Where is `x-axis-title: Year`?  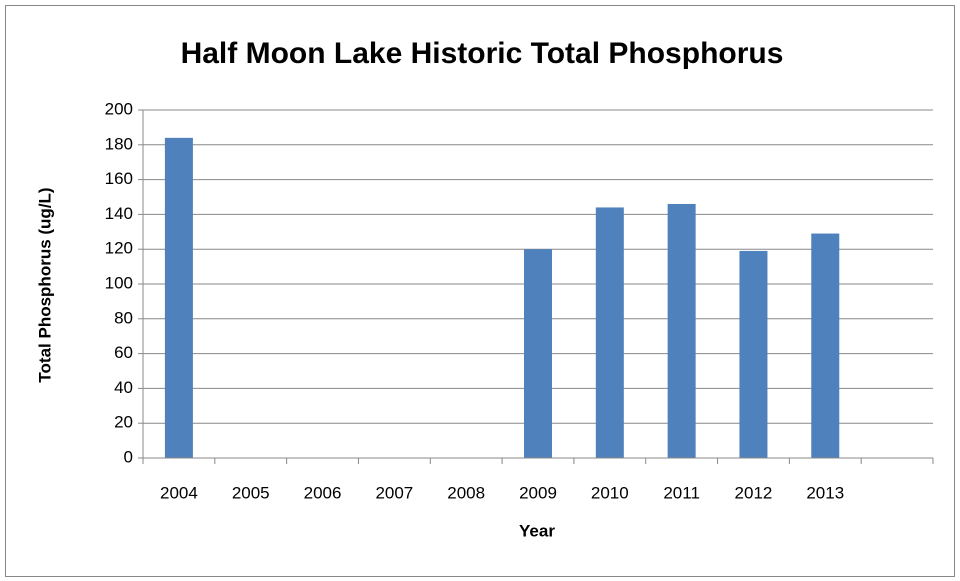 x-axis-title: Year is located at coordinates (537, 530).